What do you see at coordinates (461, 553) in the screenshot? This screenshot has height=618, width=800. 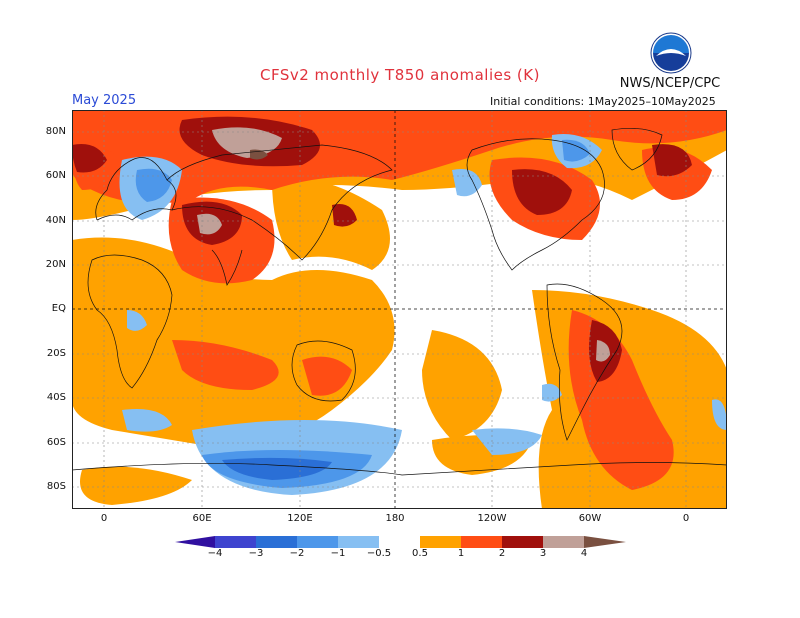 I see `colorbar-label: 1` at bounding box center [461, 553].